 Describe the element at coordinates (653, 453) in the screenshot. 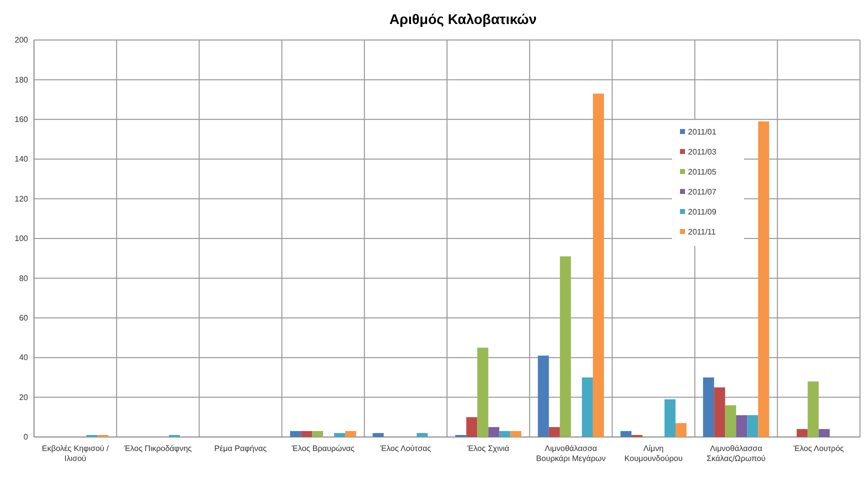

I see `x-tick-label: Λίμνη Κουμουνδούρου` at that location.